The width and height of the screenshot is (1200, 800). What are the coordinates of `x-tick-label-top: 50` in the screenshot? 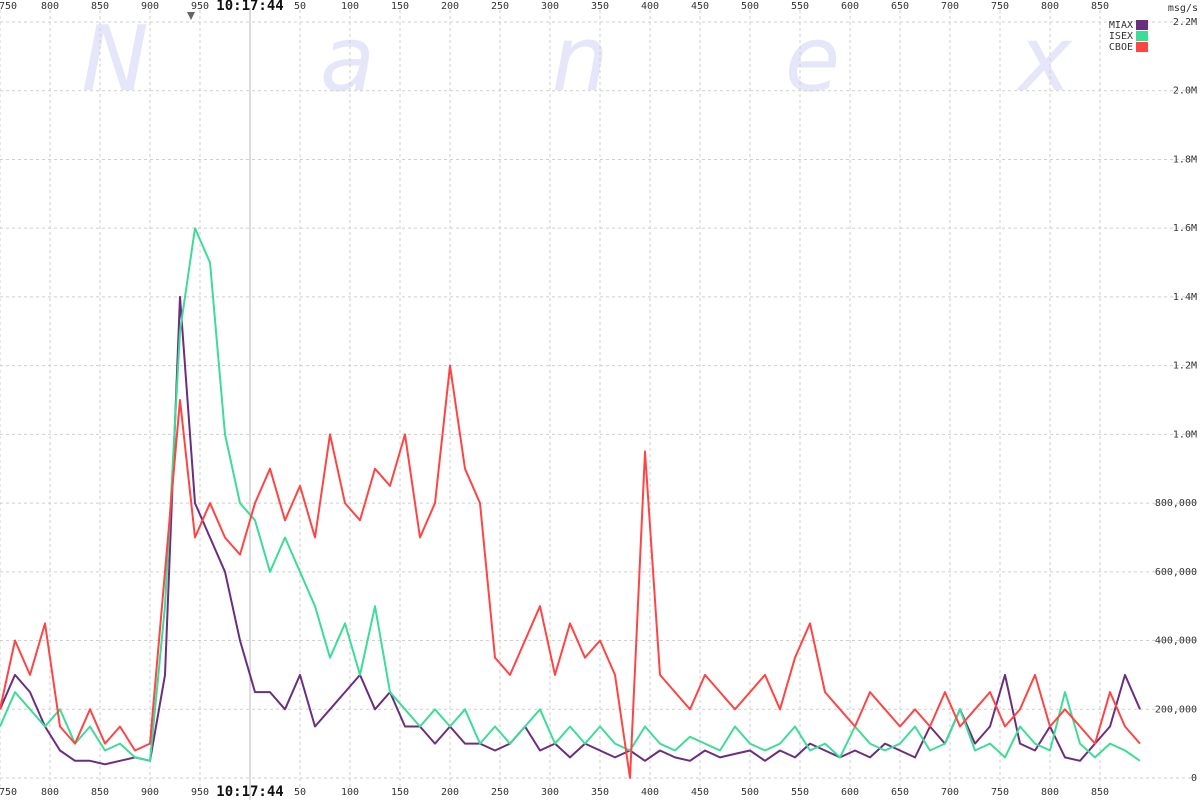 It's located at (300, 6).